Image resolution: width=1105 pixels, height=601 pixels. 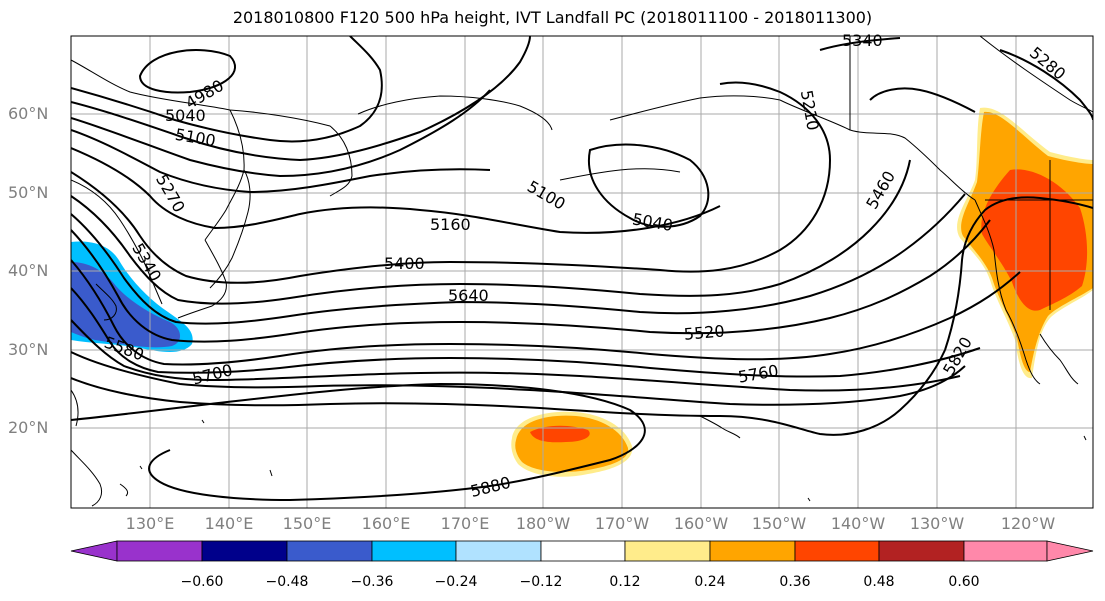 What do you see at coordinates (28, 192) in the screenshot?
I see `latitude-label: 50°N` at bounding box center [28, 192].